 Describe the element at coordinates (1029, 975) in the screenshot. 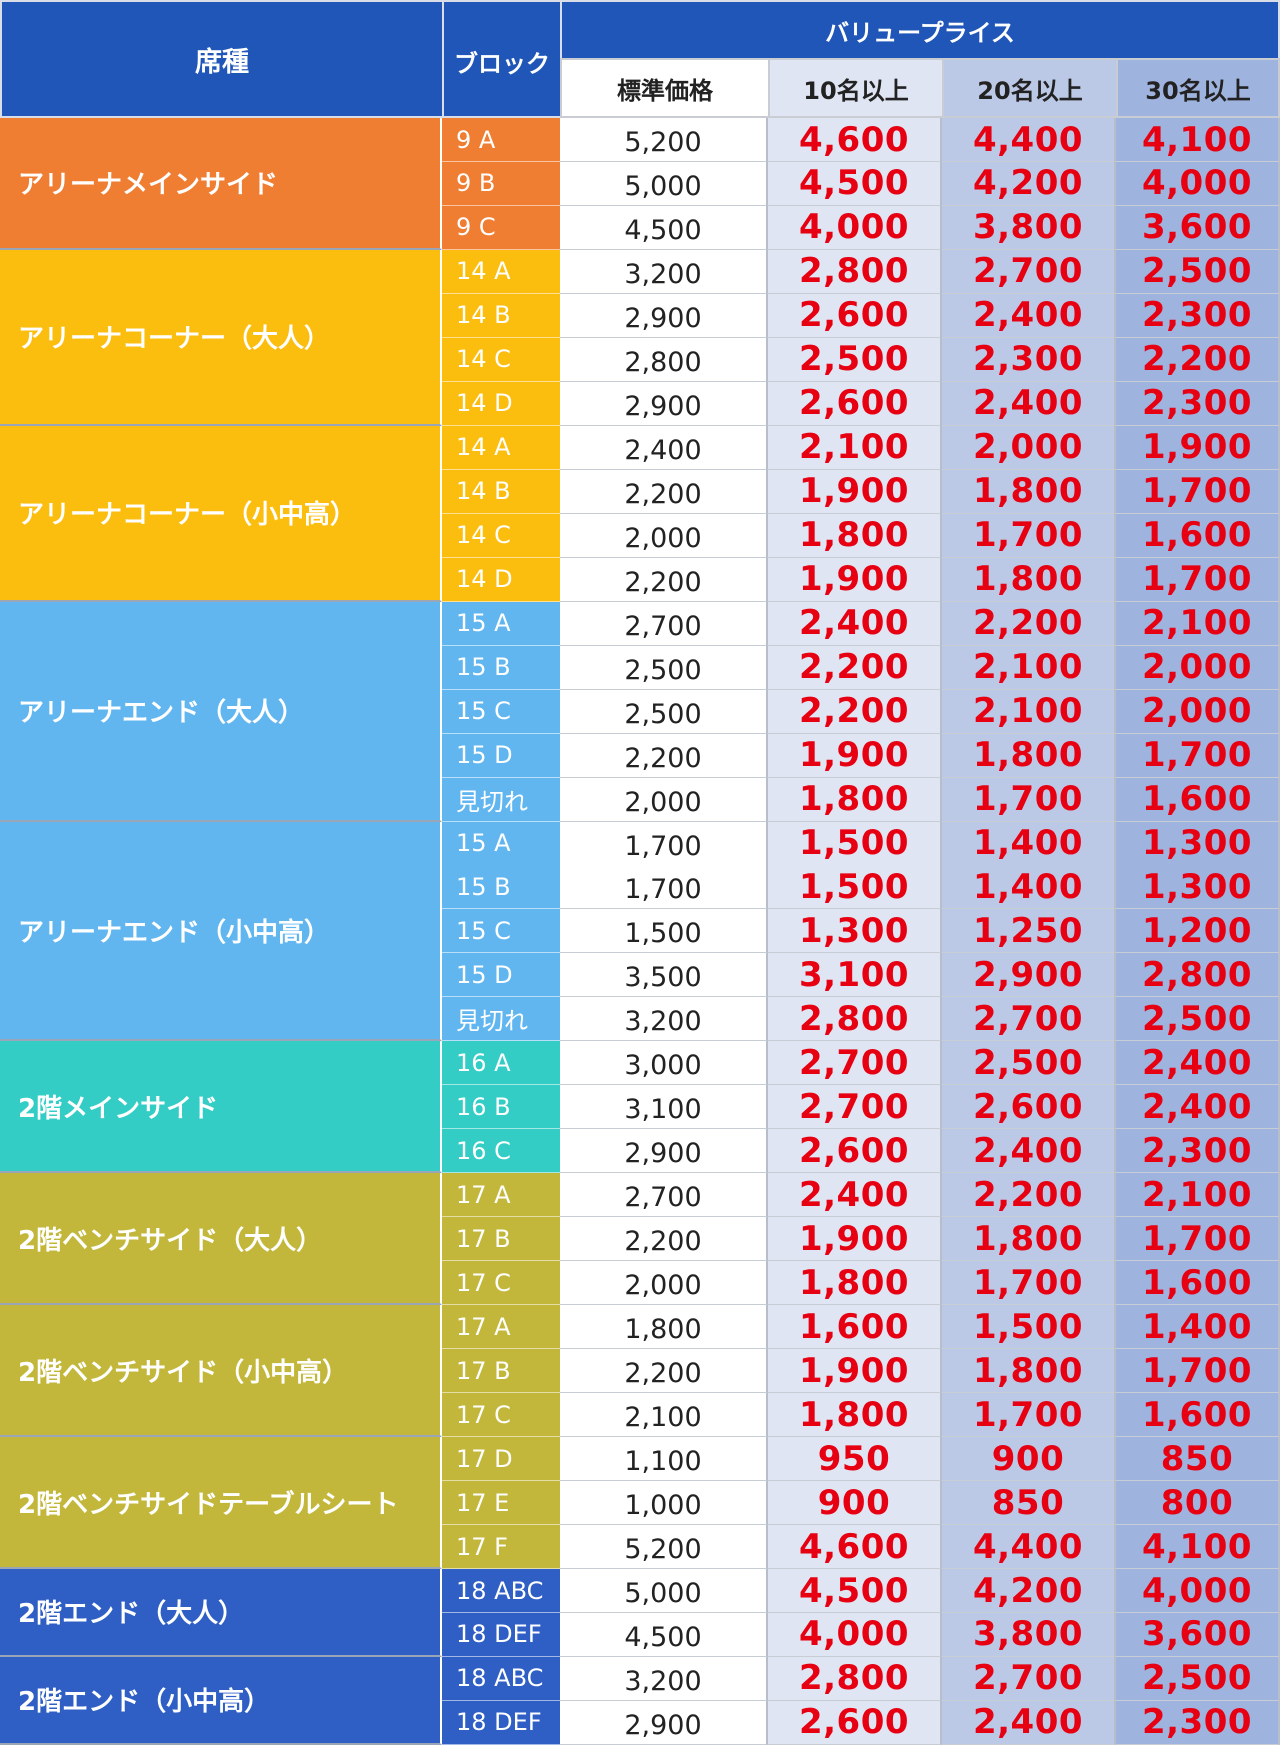

I see `price-20-cell: 2,900` at that location.